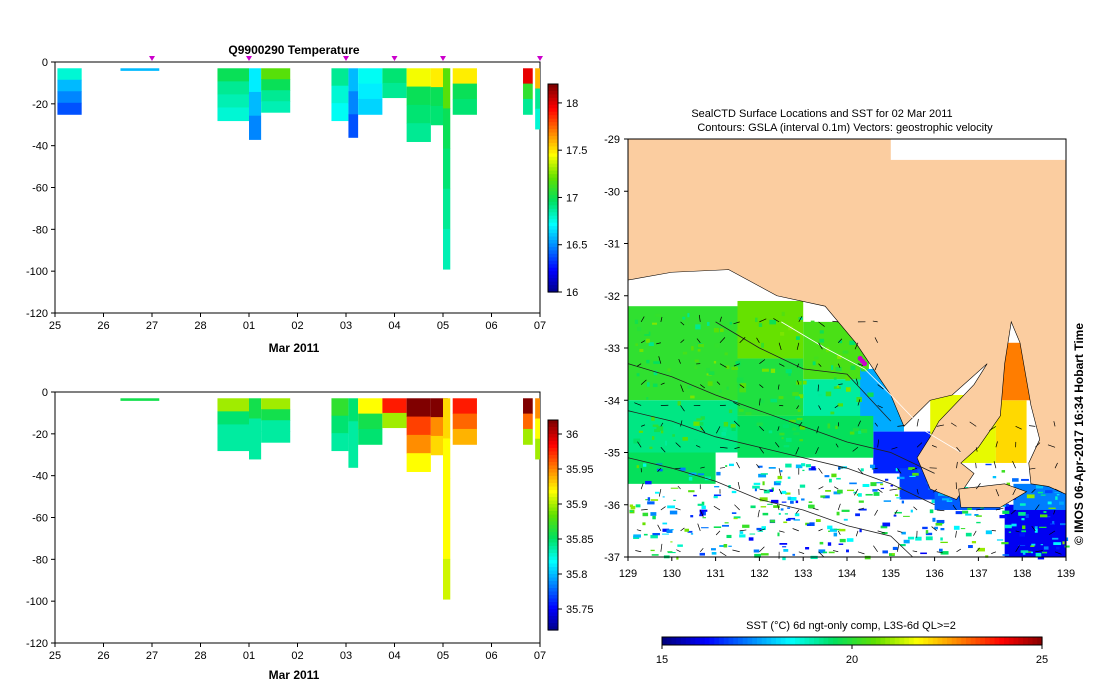 The width and height of the screenshot is (1099, 700). What do you see at coordinates (612, 297) in the screenshot?
I see `map-y-tick-label: -32` at bounding box center [612, 297].